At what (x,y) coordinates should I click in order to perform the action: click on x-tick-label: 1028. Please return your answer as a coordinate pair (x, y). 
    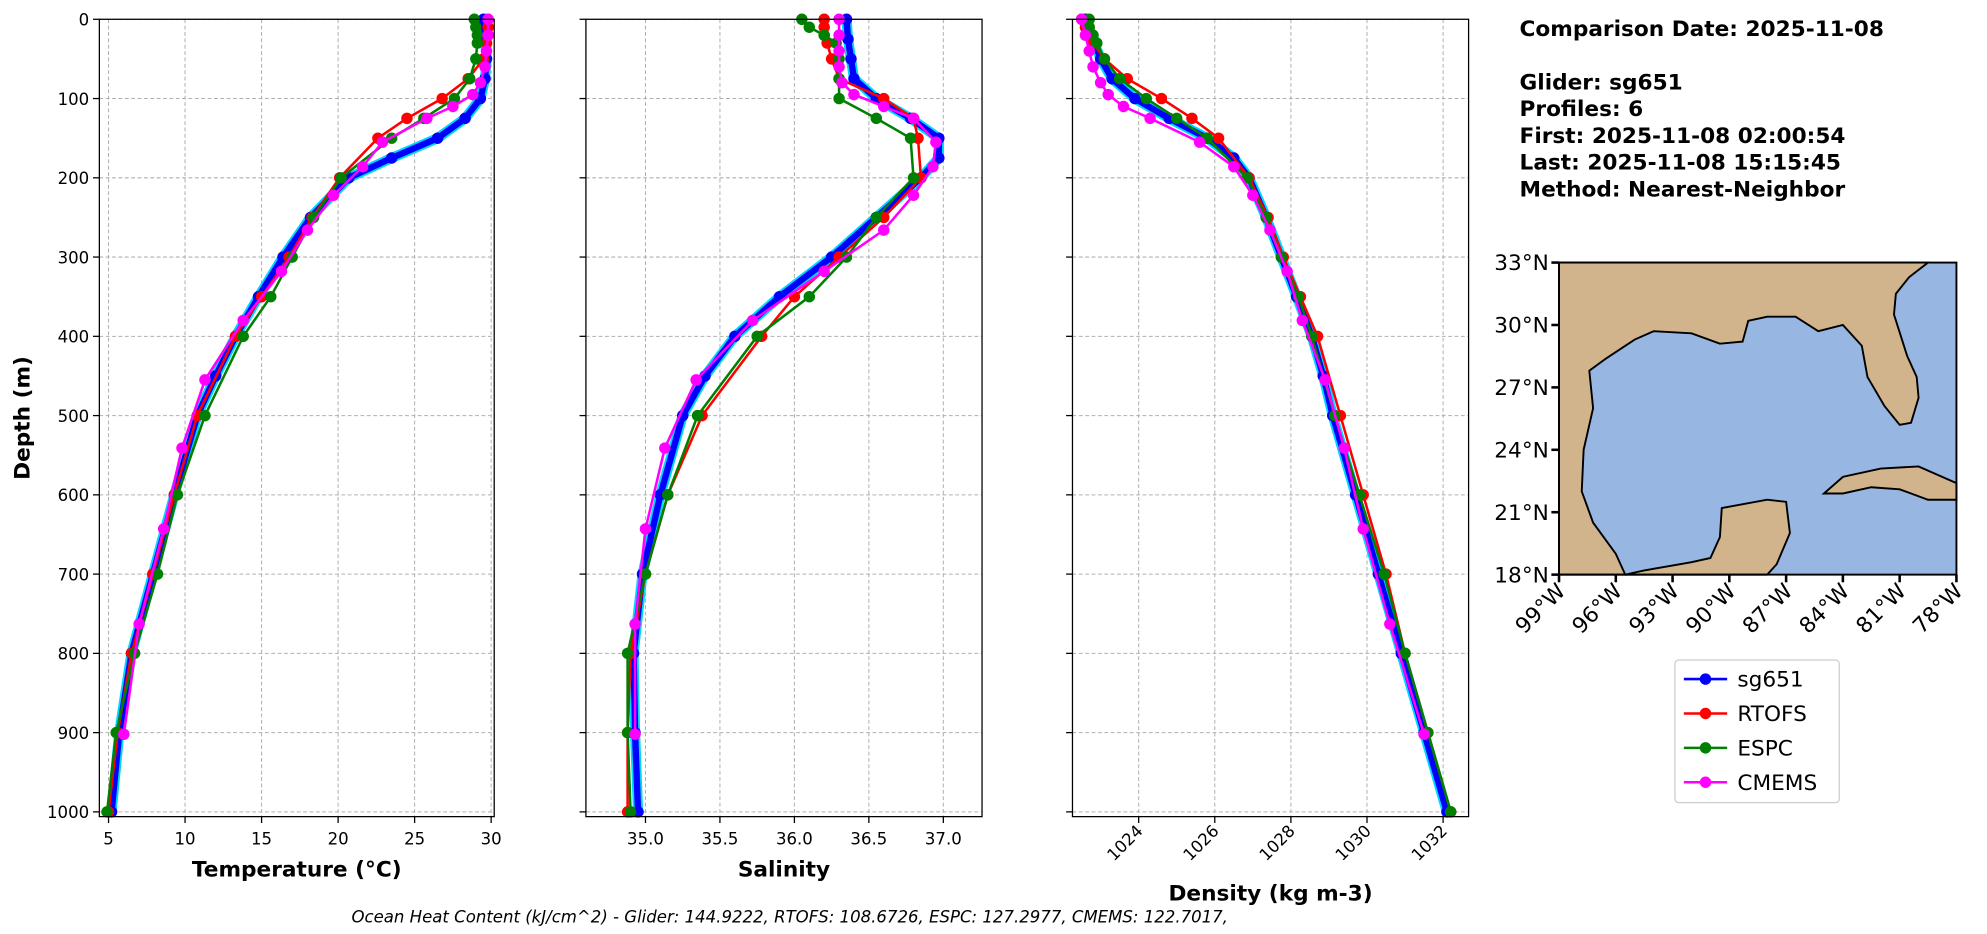
    Looking at the image, I should click on (1277, 842).